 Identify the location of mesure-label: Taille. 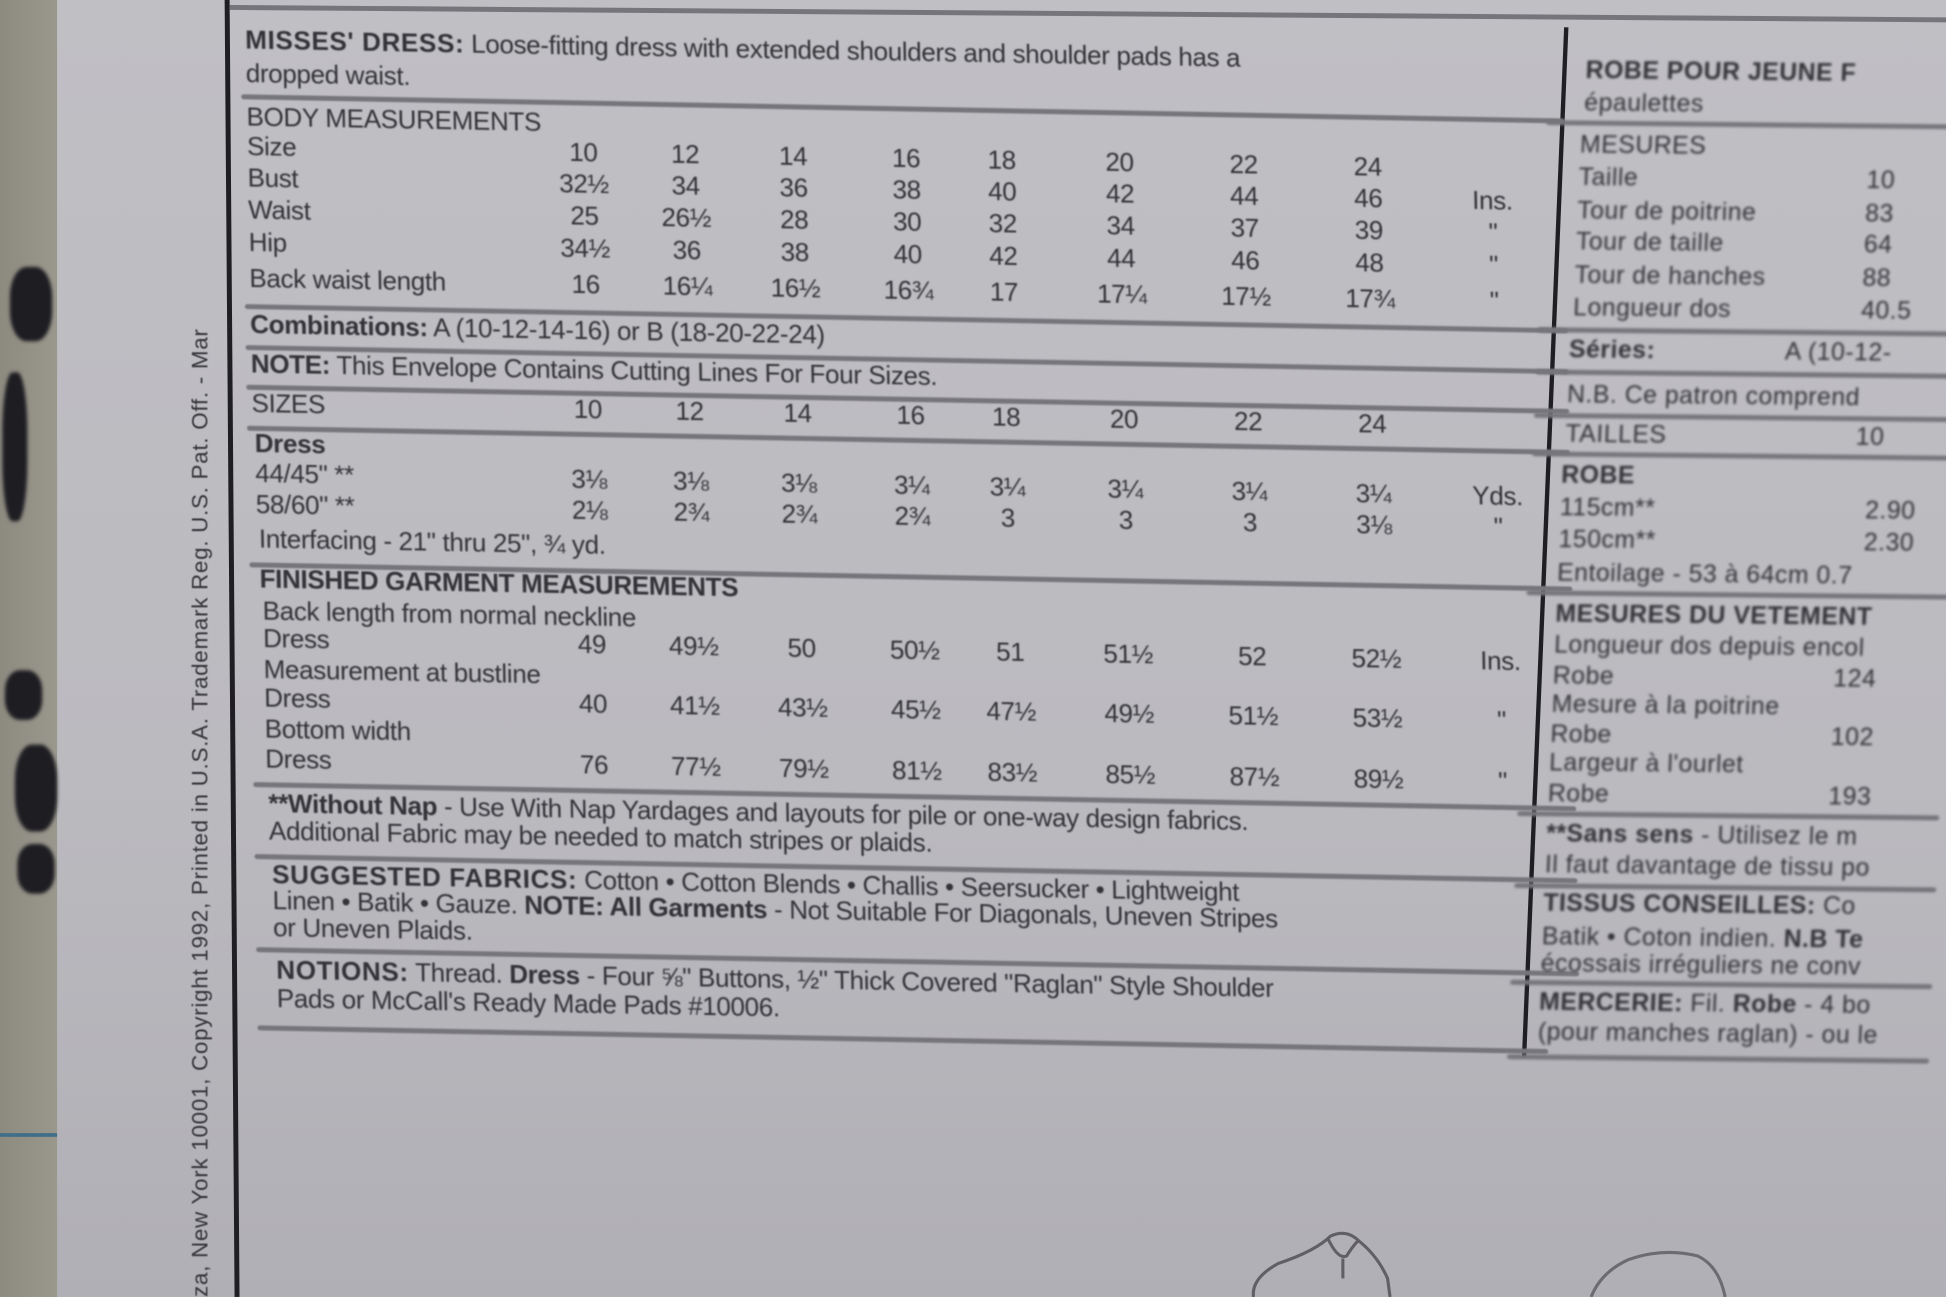
(1608, 177).